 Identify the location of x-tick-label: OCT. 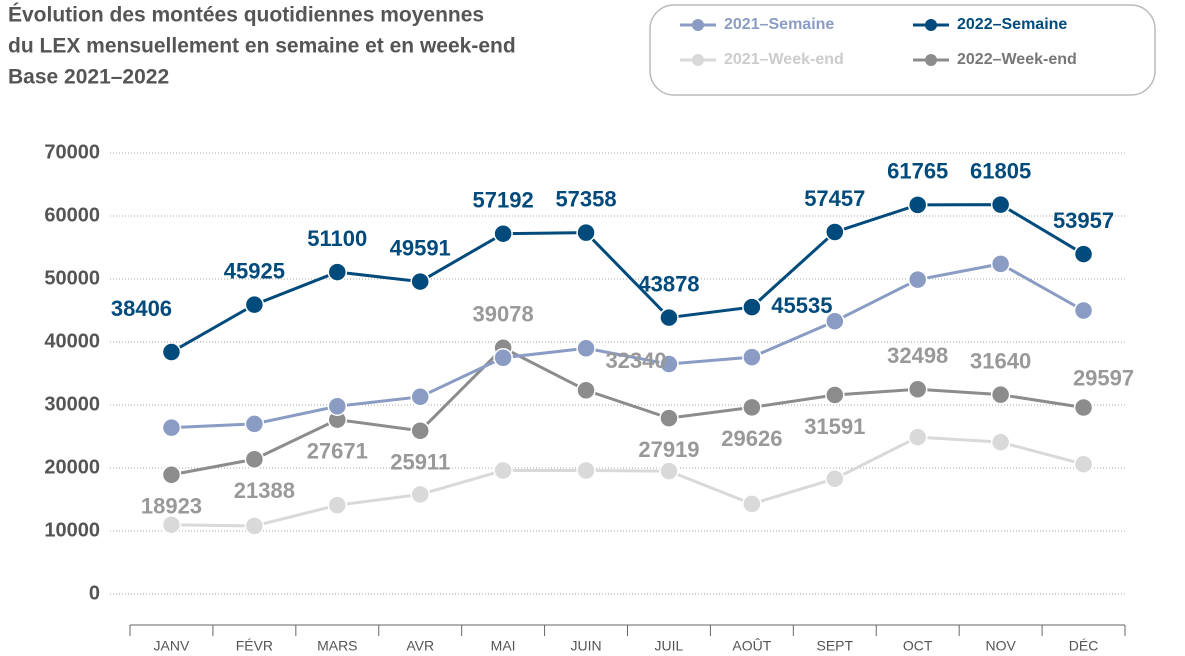
(918, 646).